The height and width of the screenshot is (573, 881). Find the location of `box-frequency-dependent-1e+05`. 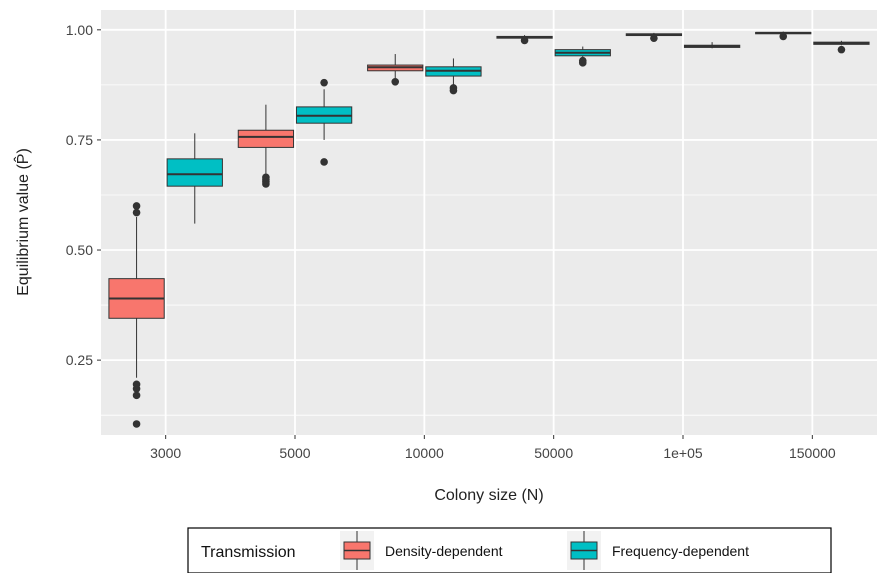

box-frequency-dependent-1e+05 is located at coordinates (712, 45).